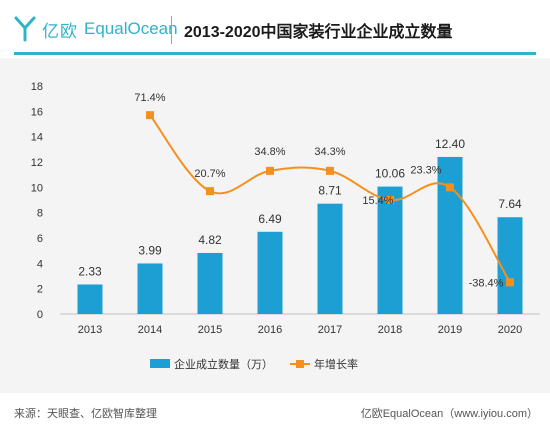 The width and height of the screenshot is (550, 433). I want to click on bar-2017, so click(330, 258).